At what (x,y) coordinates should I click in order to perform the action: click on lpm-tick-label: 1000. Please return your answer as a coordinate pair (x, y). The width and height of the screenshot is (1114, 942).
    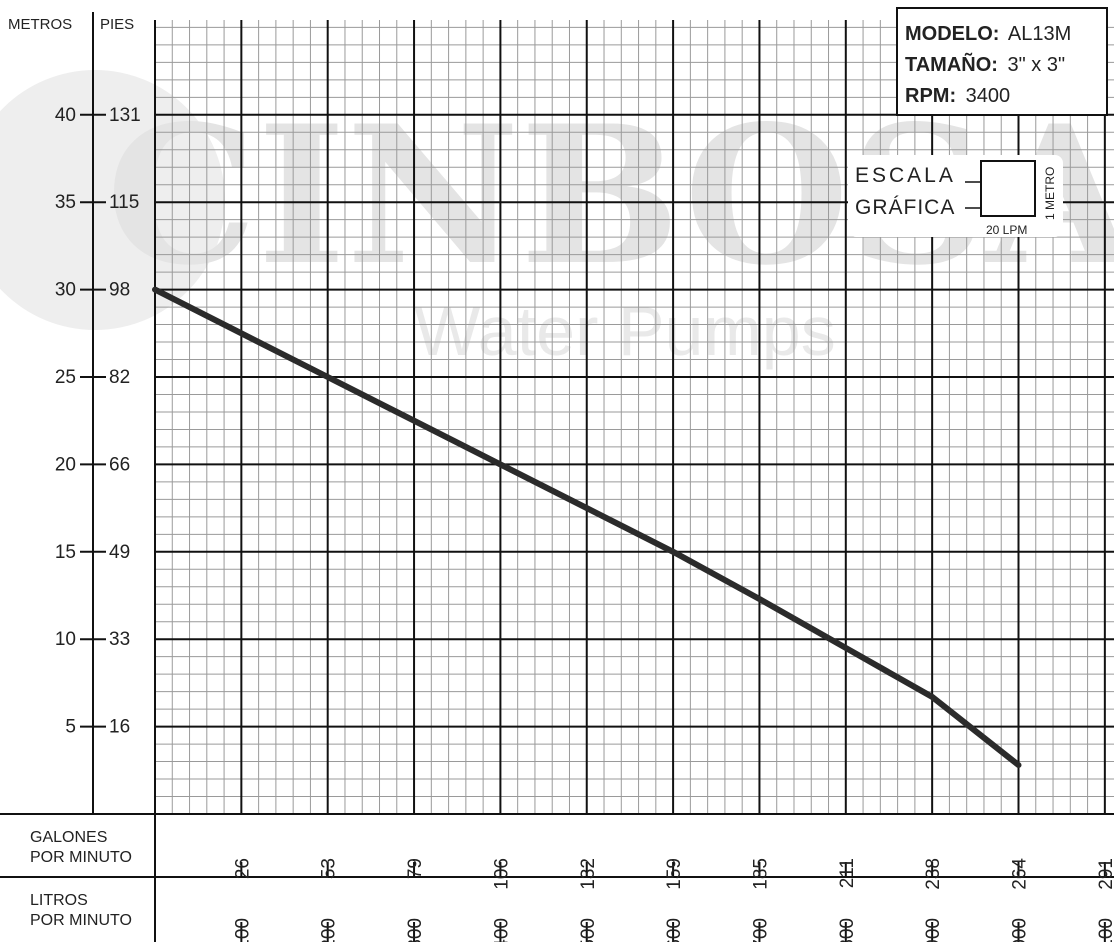
    Looking at the image, I should click on (1020, 930).